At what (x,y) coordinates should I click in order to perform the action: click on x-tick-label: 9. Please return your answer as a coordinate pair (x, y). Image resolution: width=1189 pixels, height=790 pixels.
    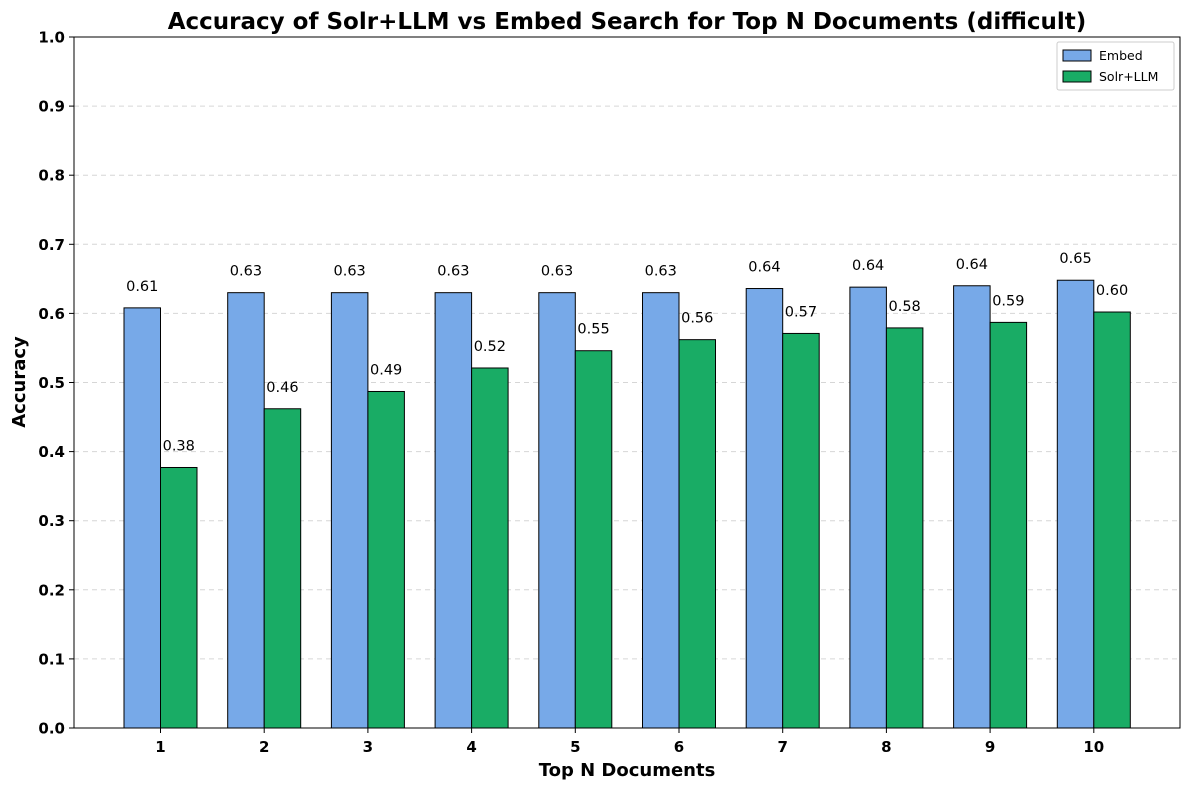
    Looking at the image, I should click on (990, 747).